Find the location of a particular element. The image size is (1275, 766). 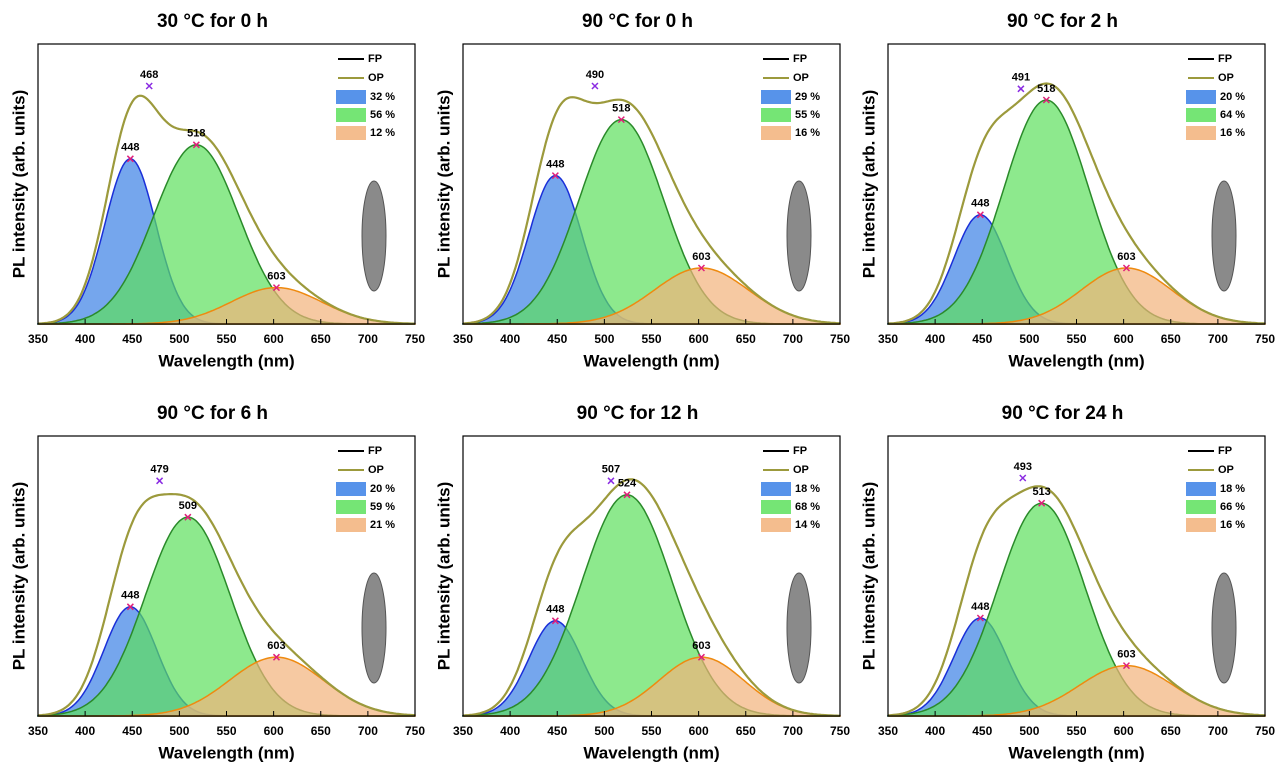

legend-label: 16 % is located at coordinates (1232, 133).